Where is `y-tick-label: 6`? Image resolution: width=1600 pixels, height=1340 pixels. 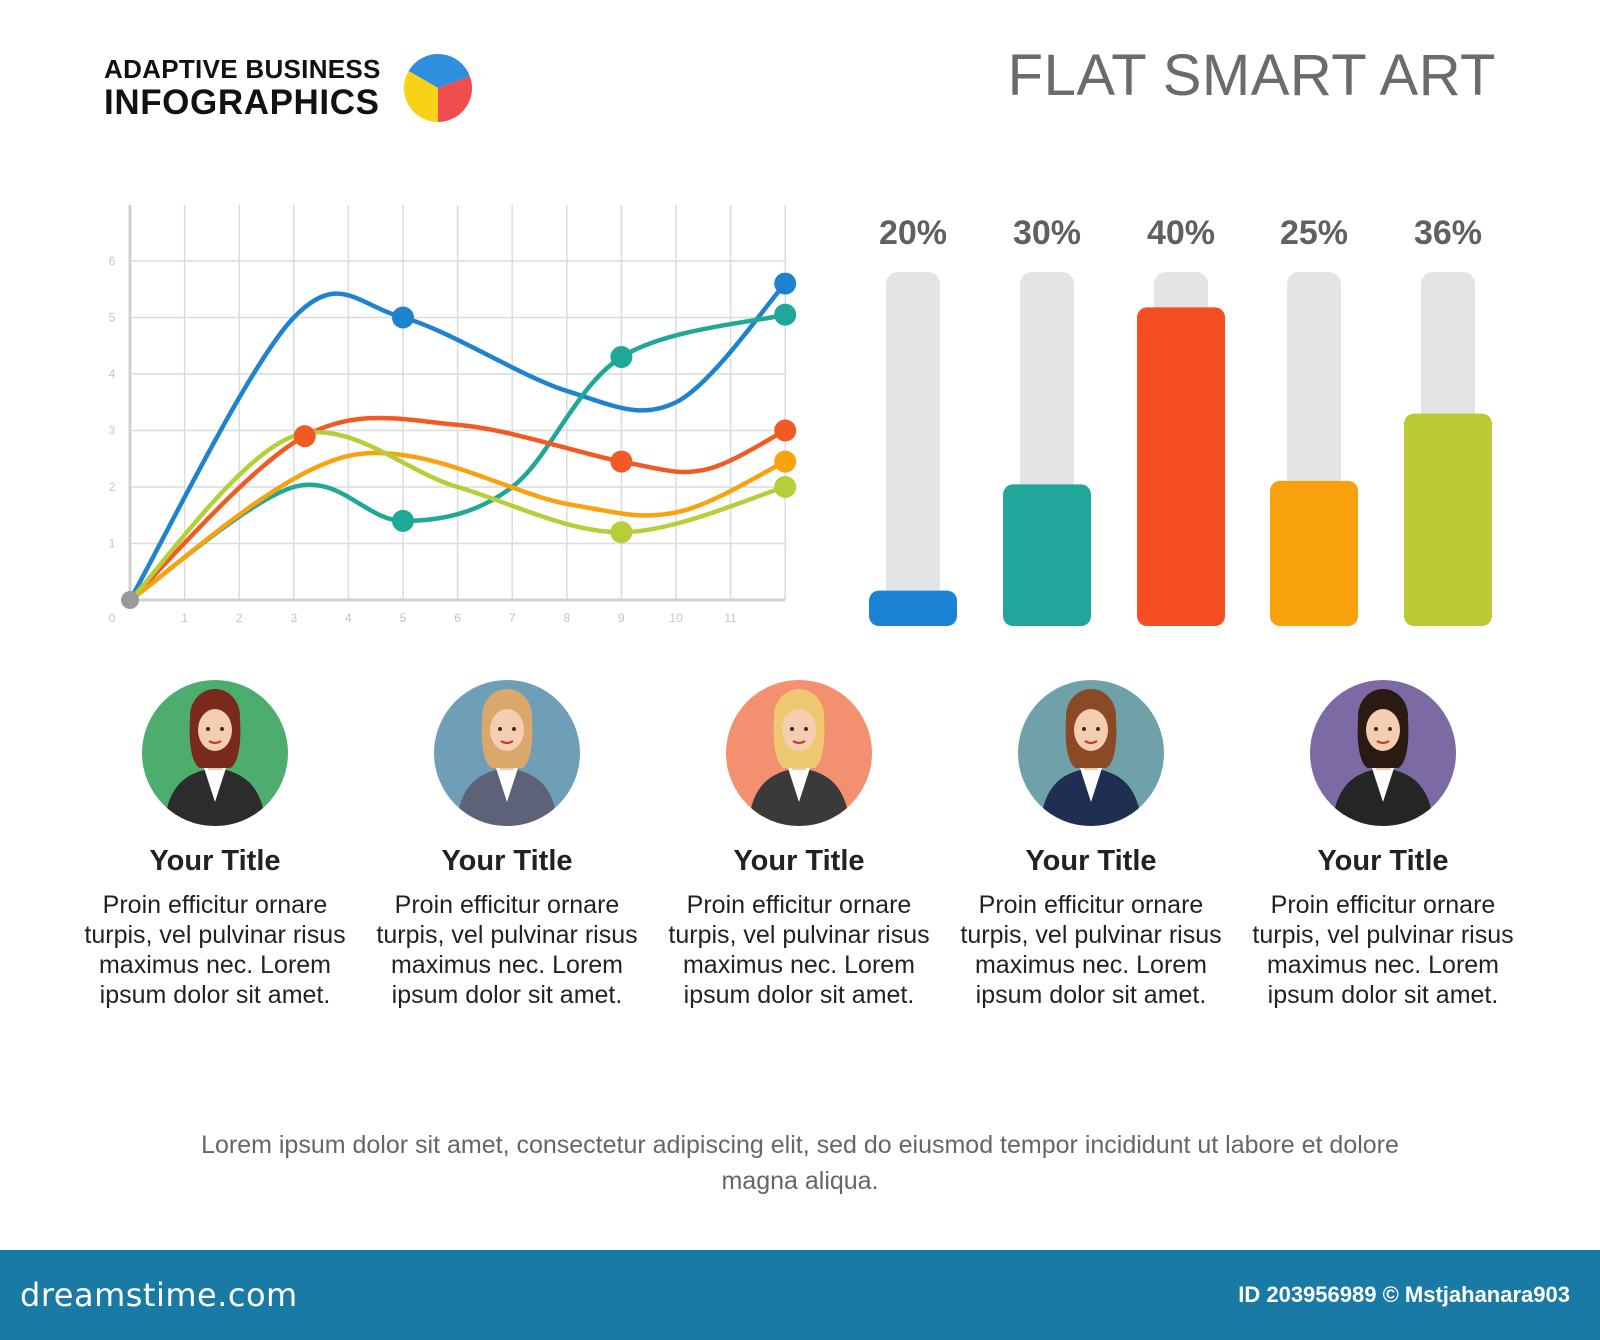
y-tick-label: 6 is located at coordinates (112, 261).